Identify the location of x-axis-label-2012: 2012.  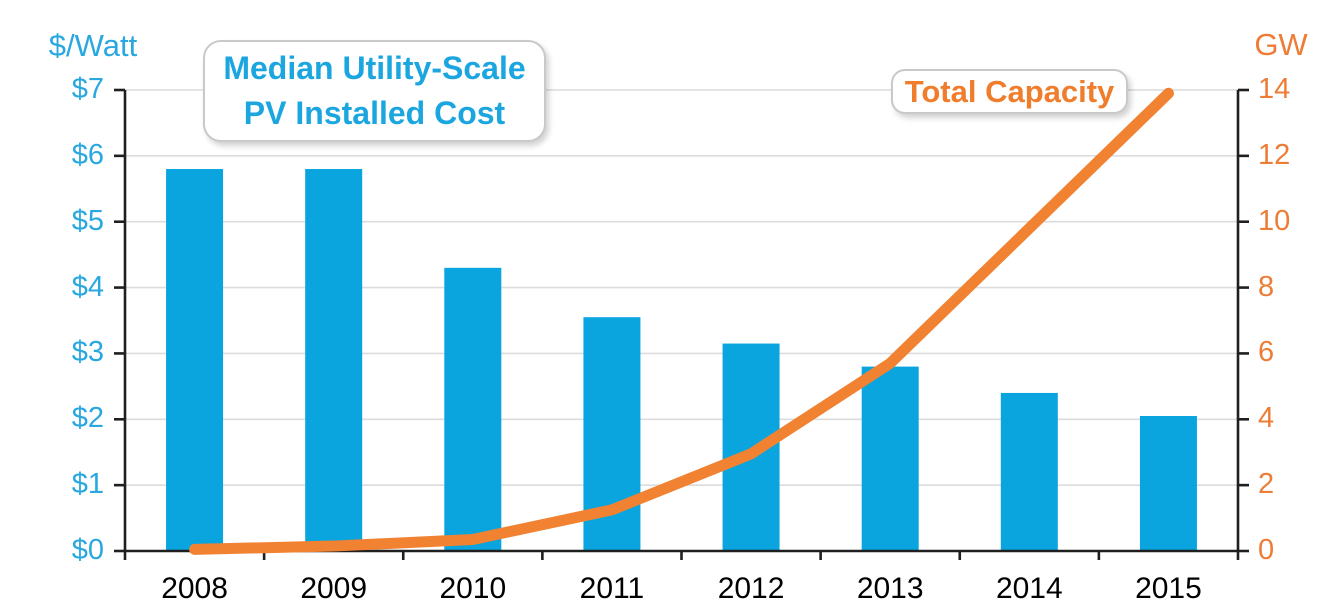
(751, 588).